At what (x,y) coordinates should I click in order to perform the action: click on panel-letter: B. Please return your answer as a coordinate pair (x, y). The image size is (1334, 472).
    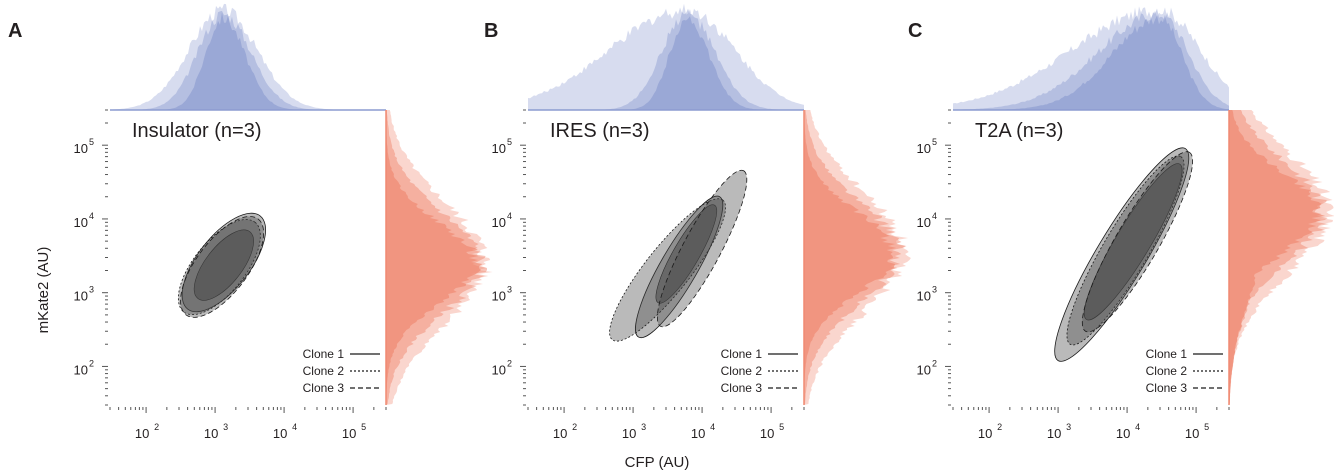
    Looking at the image, I should click on (491, 31).